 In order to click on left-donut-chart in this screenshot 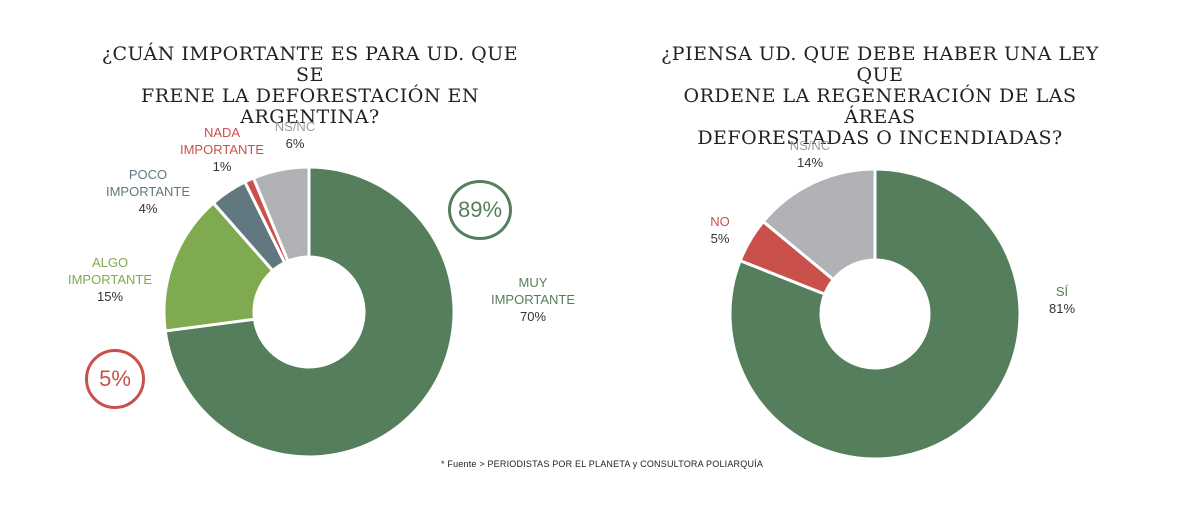, I will do `click(309, 312)`.